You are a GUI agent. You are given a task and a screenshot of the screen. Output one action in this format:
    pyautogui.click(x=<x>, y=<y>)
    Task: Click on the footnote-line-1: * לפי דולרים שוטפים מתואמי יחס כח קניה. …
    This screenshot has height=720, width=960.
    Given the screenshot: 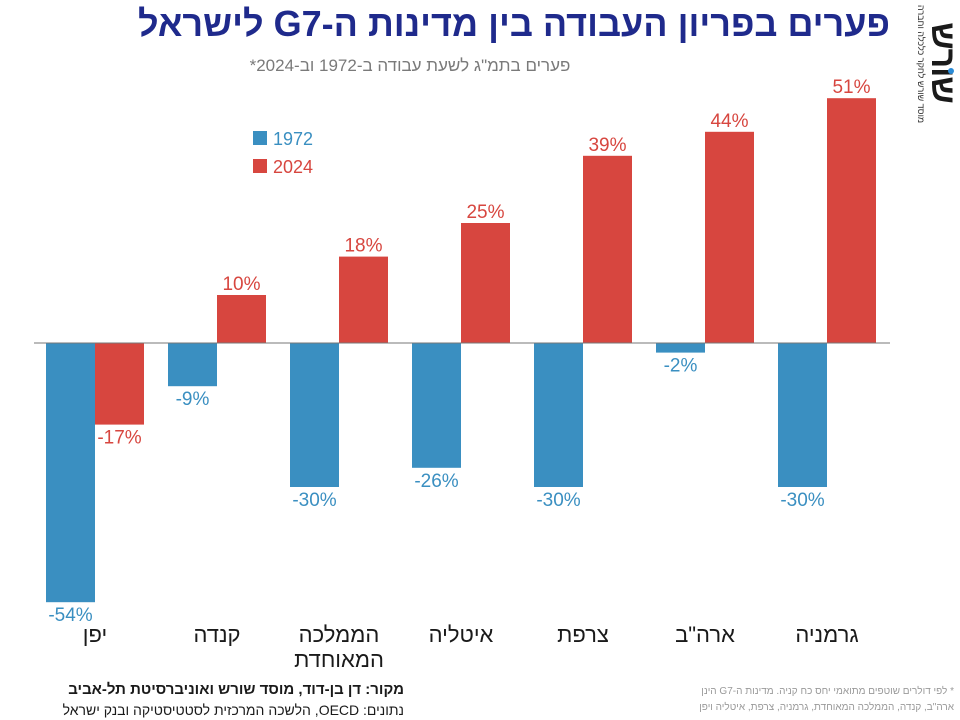 What is the action you would take?
    pyautogui.click(x=827, y=691)
    